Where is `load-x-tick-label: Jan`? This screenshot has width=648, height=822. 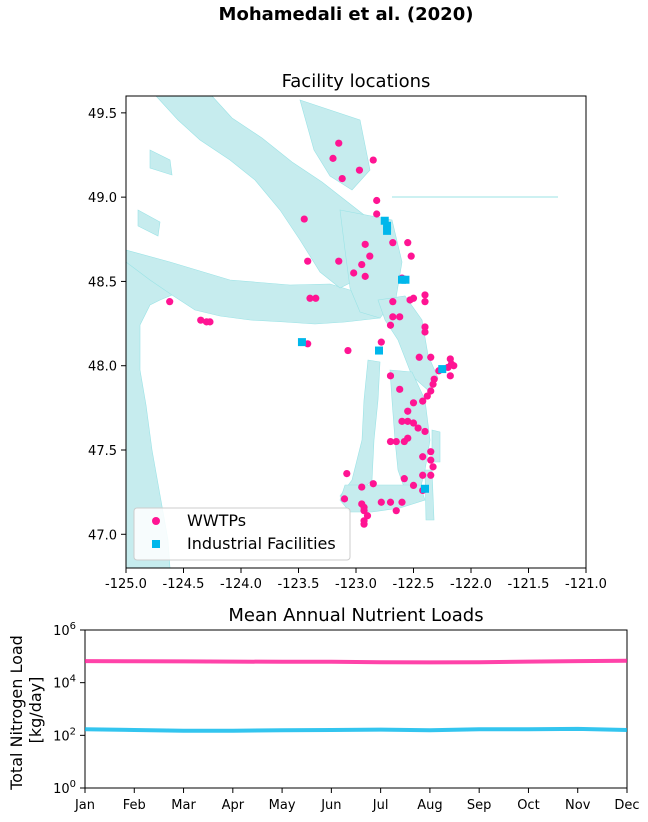 load-x-tick-label: Jan is located at coordinates (84, 805).